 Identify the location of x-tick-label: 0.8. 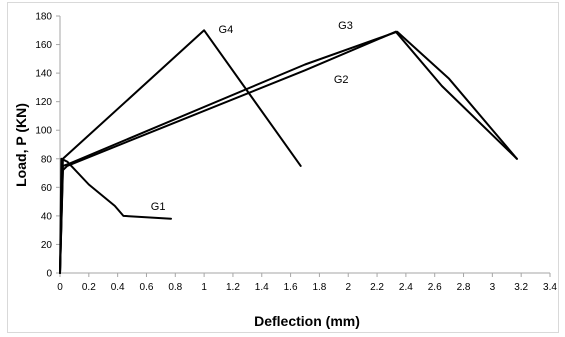
(175, 287).